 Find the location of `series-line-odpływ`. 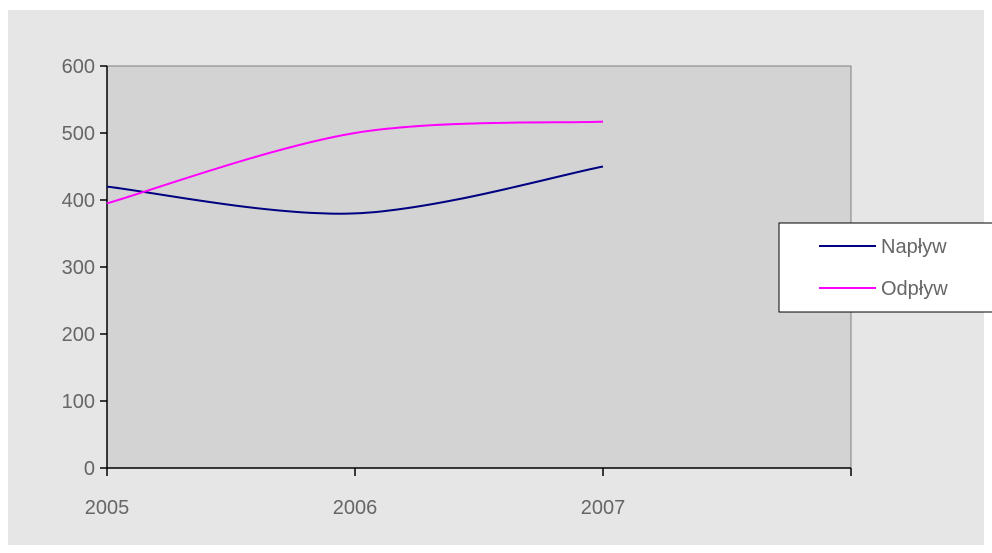

series-line-odpływ is located at coordinates (355, 162).